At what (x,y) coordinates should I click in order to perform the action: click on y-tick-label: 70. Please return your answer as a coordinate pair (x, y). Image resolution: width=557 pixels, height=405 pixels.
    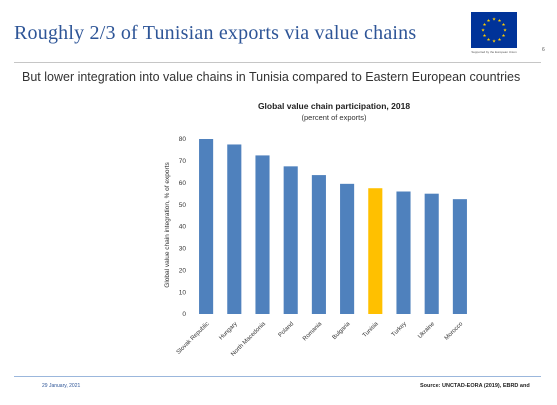
    Looking at the image, I should click on (183, 161).